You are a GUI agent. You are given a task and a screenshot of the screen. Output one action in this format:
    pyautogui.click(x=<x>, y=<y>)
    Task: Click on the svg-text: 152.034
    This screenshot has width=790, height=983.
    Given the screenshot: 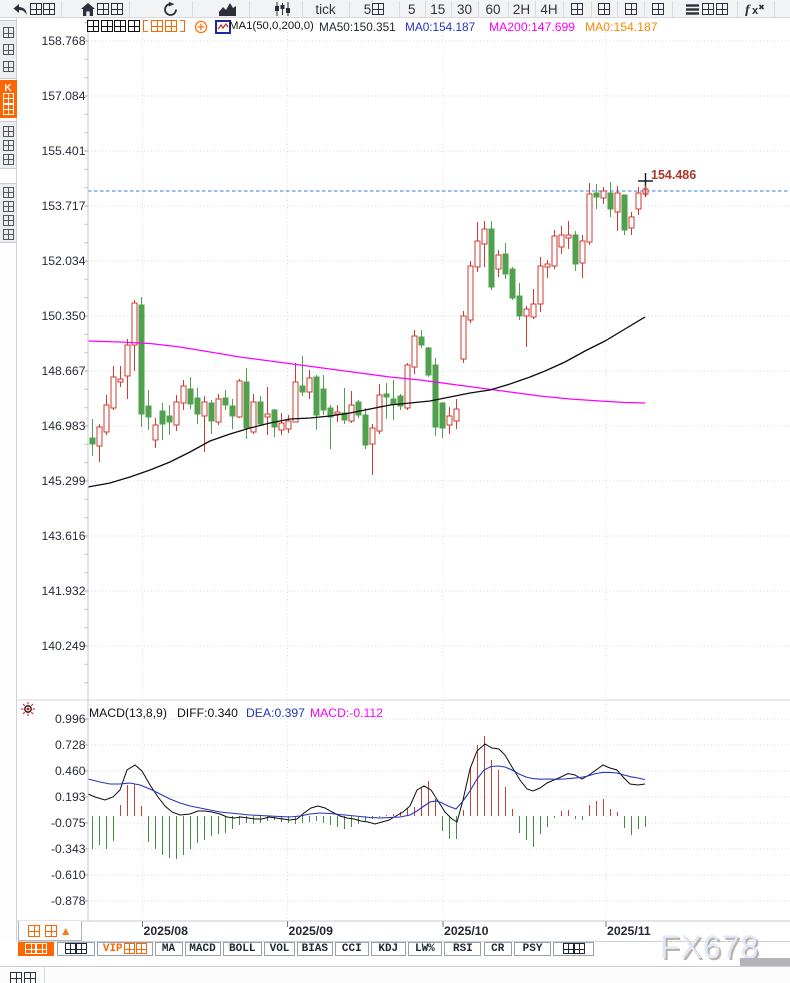 What is the action you would take?
    pyautogui.click(x=63, y=261)
    